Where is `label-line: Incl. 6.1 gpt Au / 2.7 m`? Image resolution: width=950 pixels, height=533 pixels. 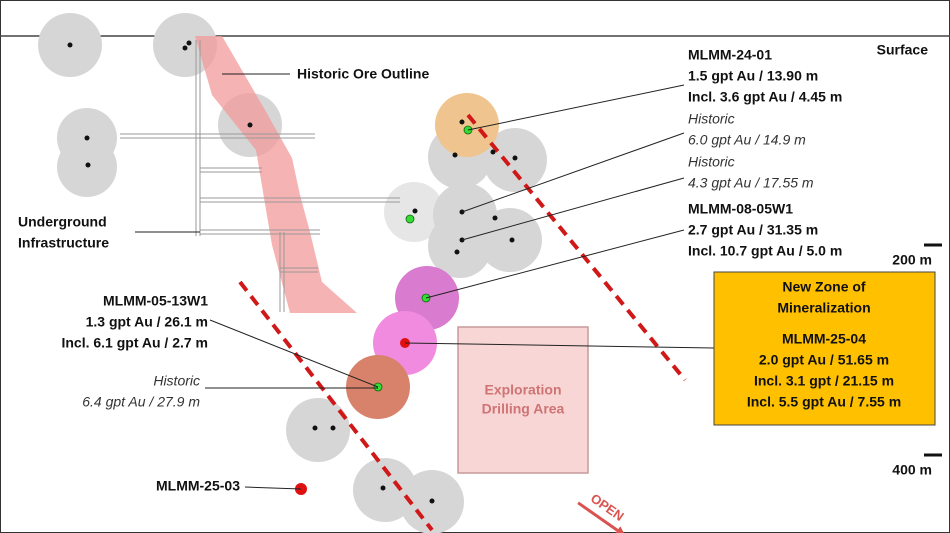 label-line: Incl. 6.1 gpt Au / 2.7 m is located at coordinates (134, 343).